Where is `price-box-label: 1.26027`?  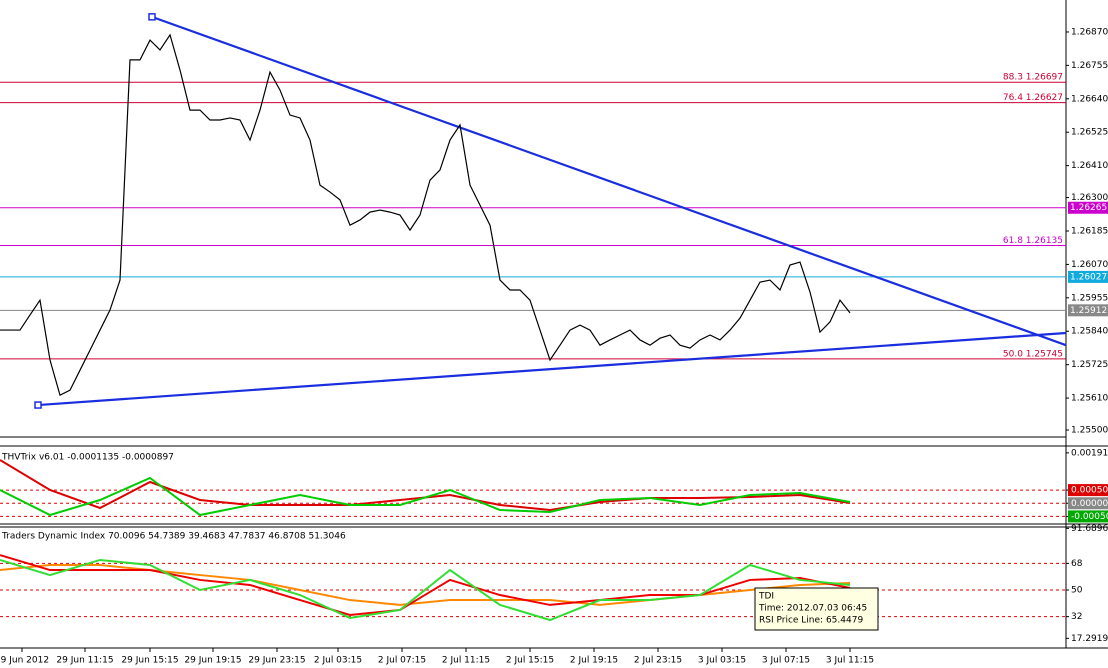 price-box-label: 1.26027 is located at coordinates (1088, 277).